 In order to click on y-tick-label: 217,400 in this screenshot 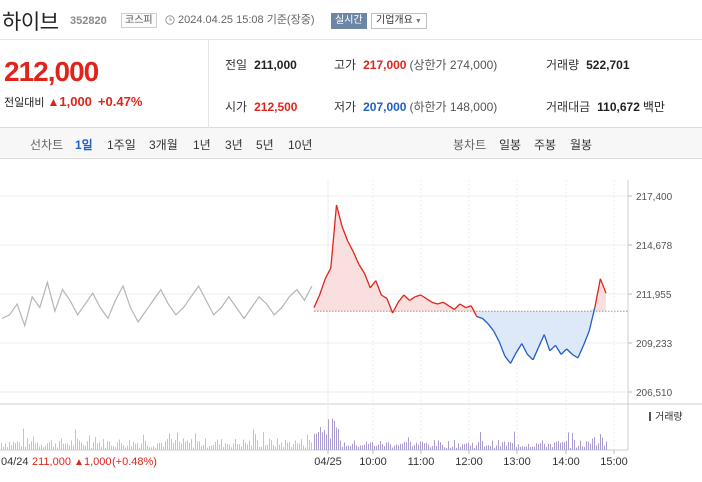, I will do `click(654, 197)`.